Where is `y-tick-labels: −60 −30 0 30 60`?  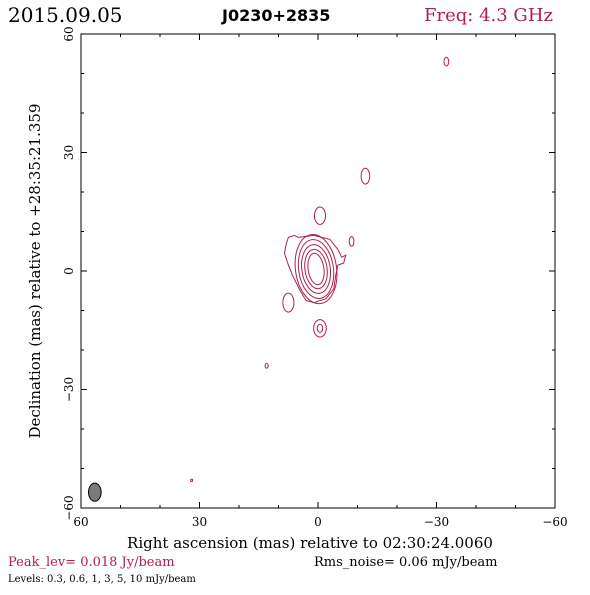
y-tick-labels: −60 −30 0 30 60 is located at coordinates (69, 273).